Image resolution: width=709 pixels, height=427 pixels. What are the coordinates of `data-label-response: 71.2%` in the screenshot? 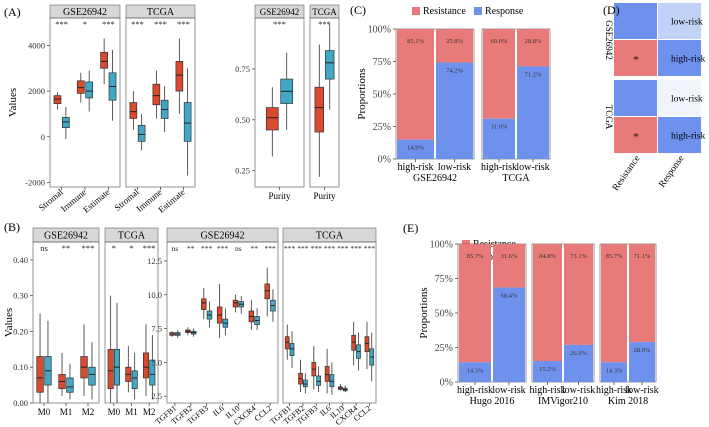 It's located at (533, 74).